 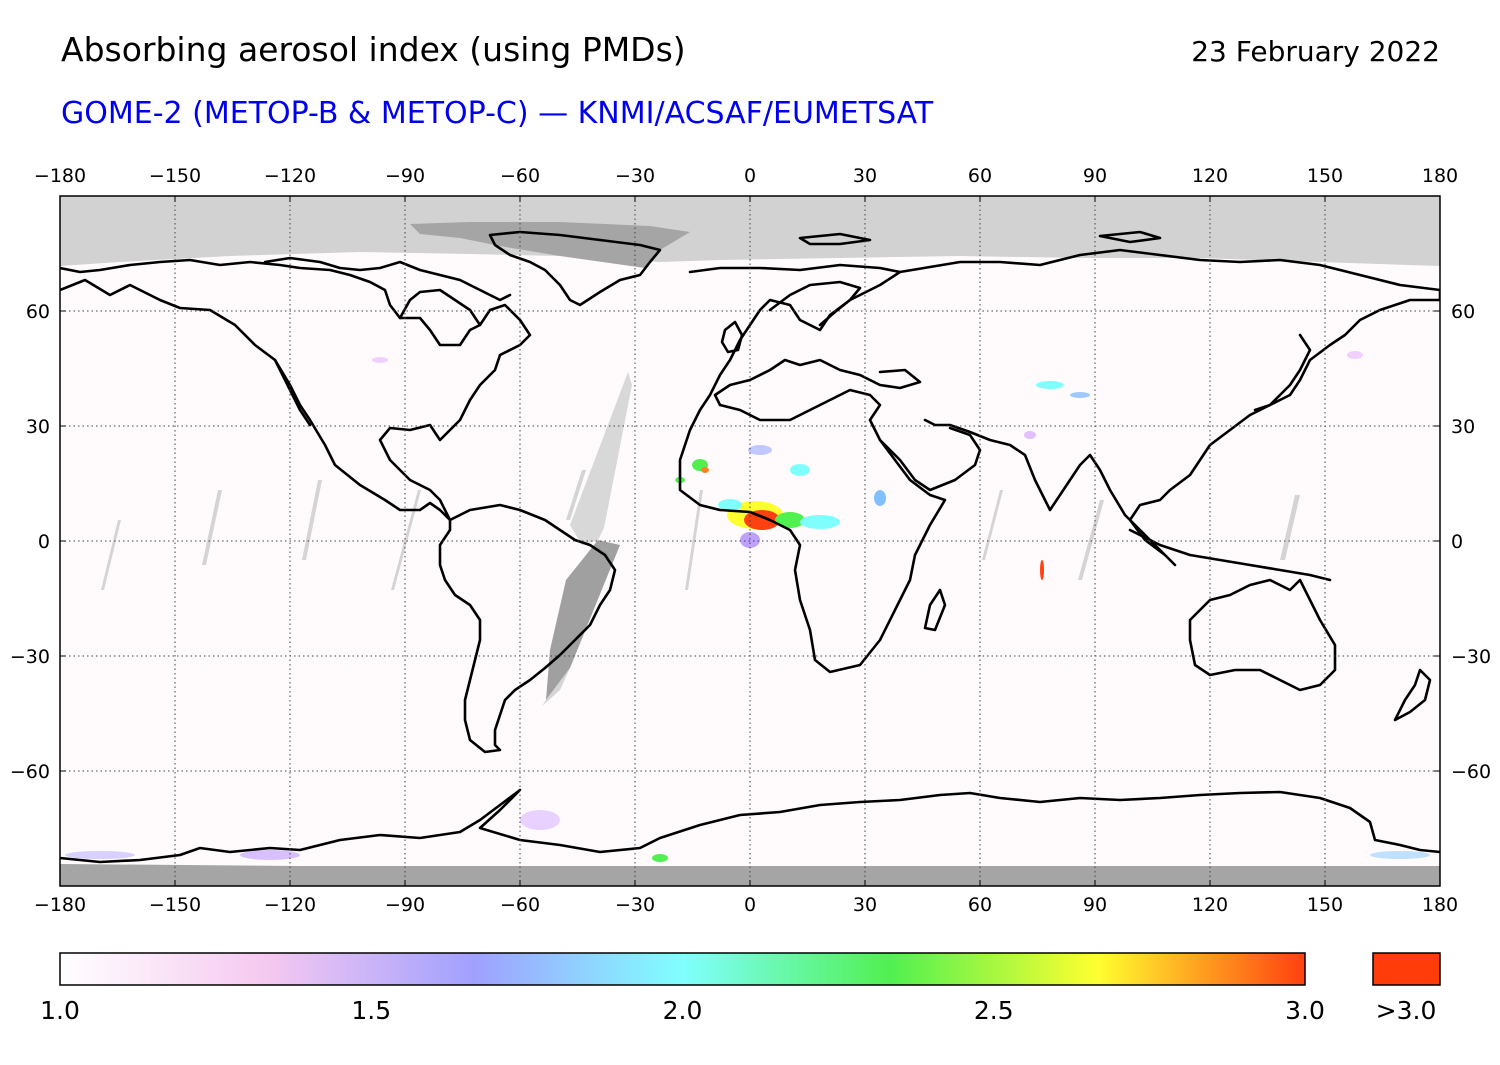 What do you see at coordinates (60, 905) in the screenshot?
I see `lon-tick-label-bottom: −180` at bounding box center [60, 905].